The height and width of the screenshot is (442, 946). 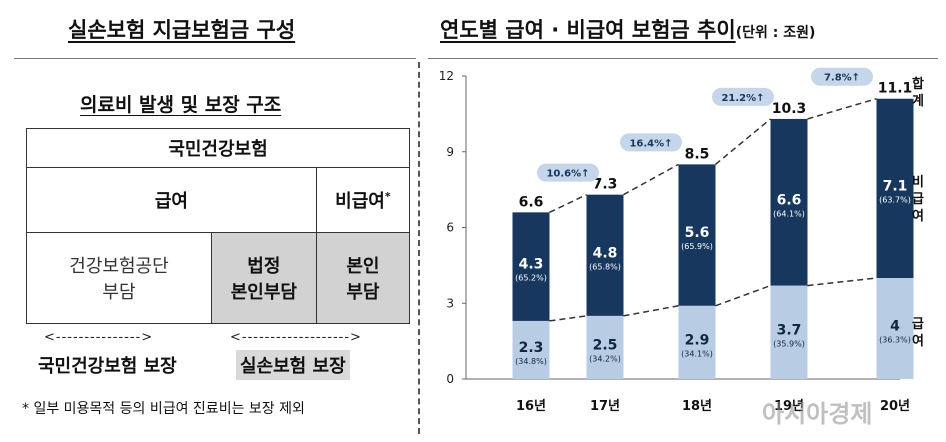 I want to click on covered-share-label: (34.8%), so click(x=531, y=361).